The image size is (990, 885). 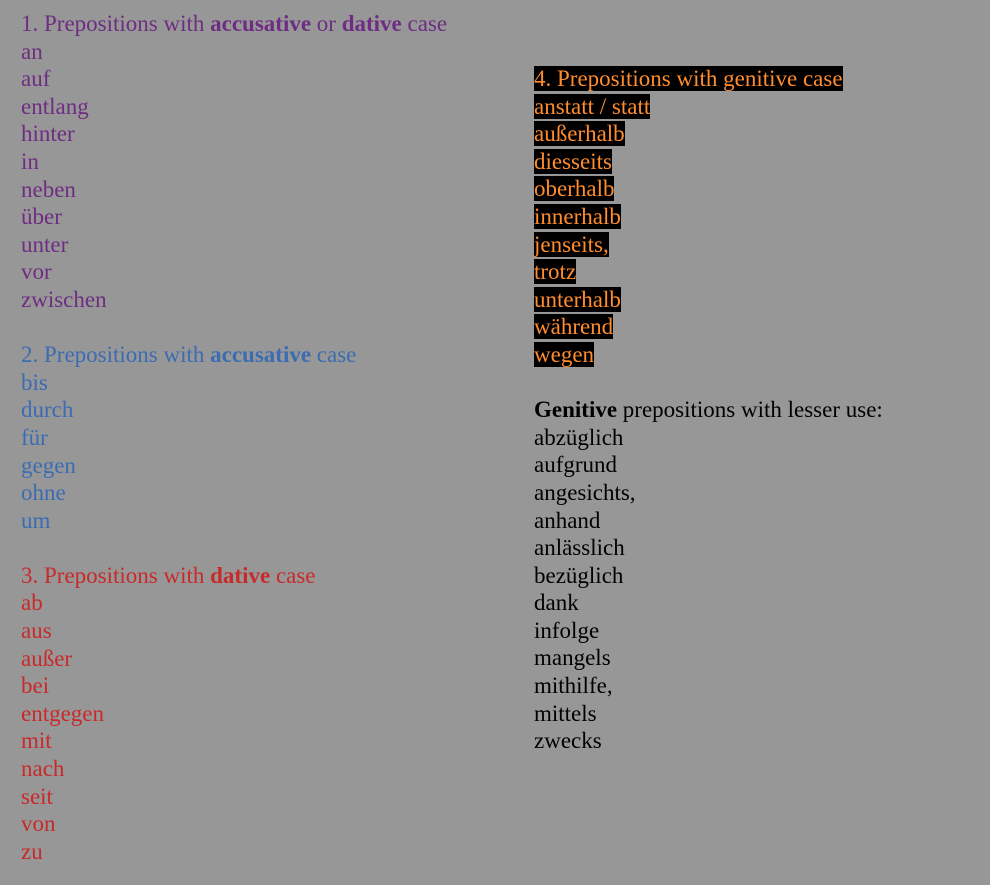 I want to click on list-item: hinter, so click(x=48, y=134).